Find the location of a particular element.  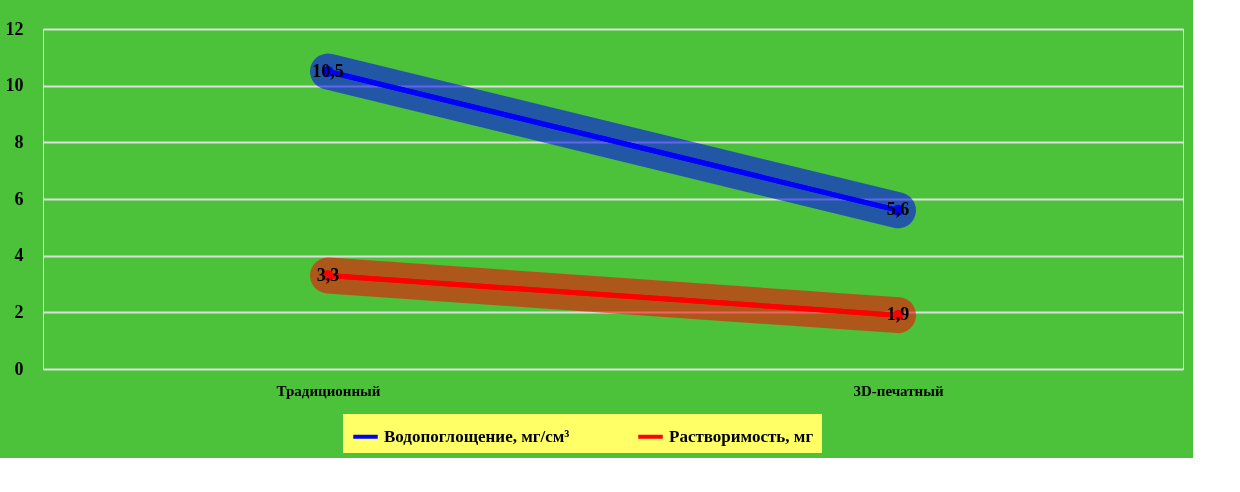

data-label: 1,9 is located at coordinates (898, 314).